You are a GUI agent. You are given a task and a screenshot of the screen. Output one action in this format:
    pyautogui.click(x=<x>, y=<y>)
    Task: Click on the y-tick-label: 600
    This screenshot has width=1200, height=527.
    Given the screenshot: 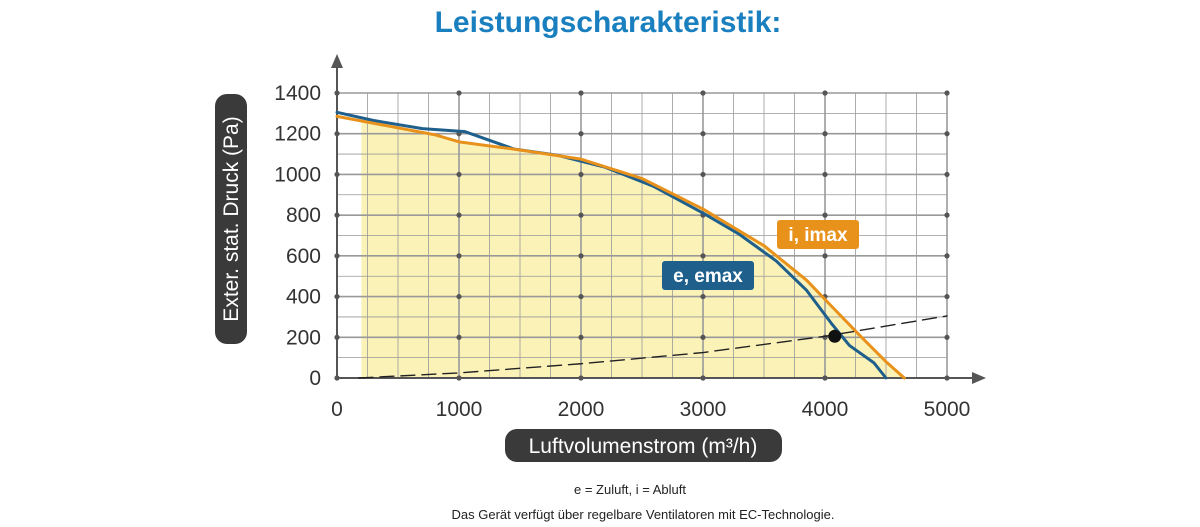 What is the action you would take?
    pyautogui.click(x=303, y=256)
    